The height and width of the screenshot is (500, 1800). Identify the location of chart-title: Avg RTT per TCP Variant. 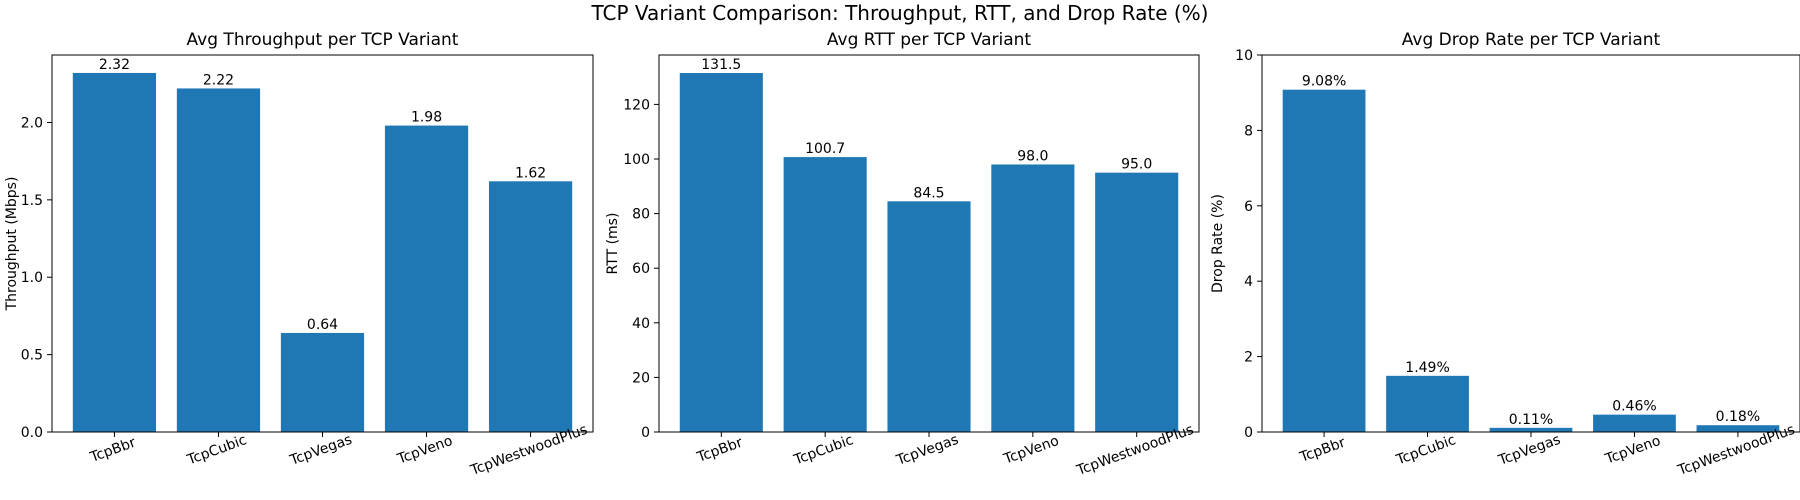
(929, 40).